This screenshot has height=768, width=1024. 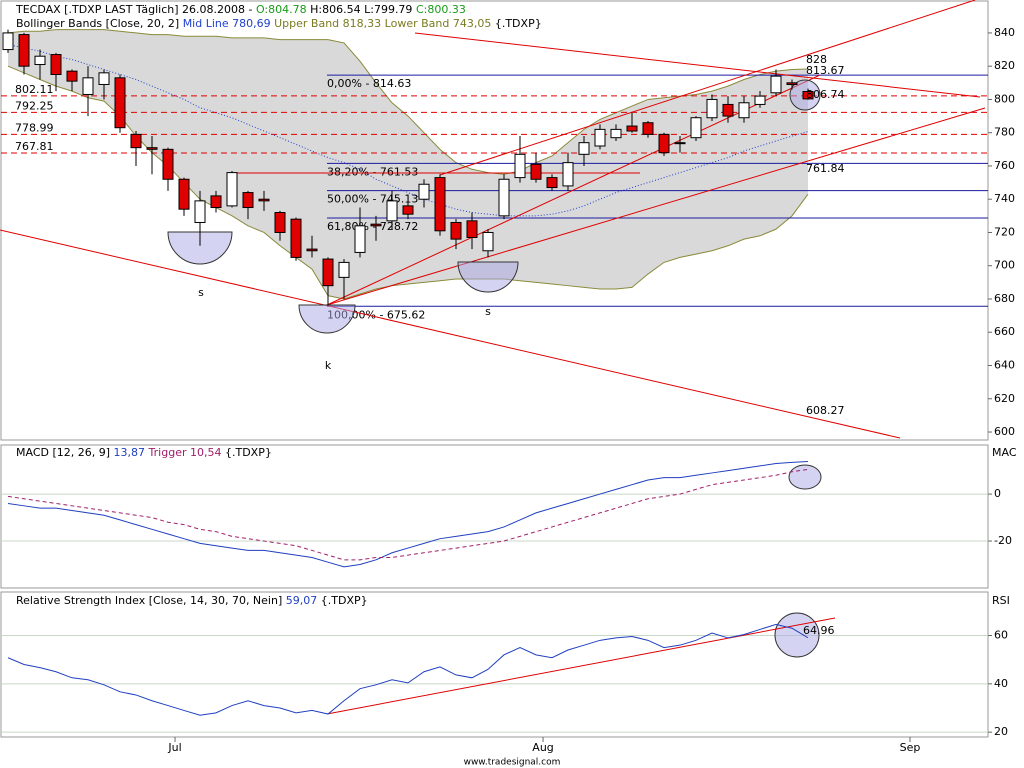 I want to click on band-upper, so click(x=408, y=102).